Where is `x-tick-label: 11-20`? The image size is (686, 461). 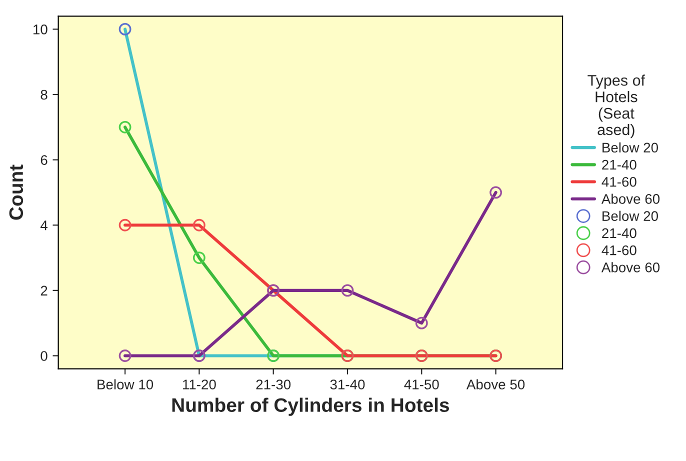
x-tick-label: 11-20 is located at coordinates (199, 385).